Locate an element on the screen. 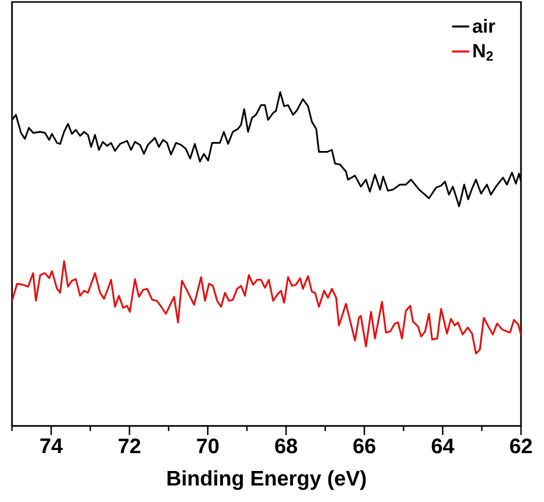  legend-label: N$_{2}$ is located at coordinates (483, 52).